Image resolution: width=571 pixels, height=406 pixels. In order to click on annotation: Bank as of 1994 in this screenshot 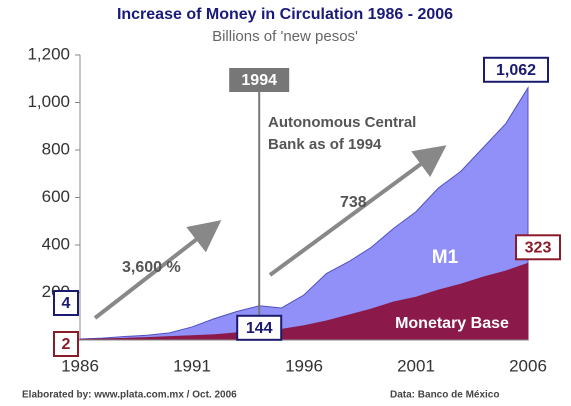, I will do `click(325, 144)`.